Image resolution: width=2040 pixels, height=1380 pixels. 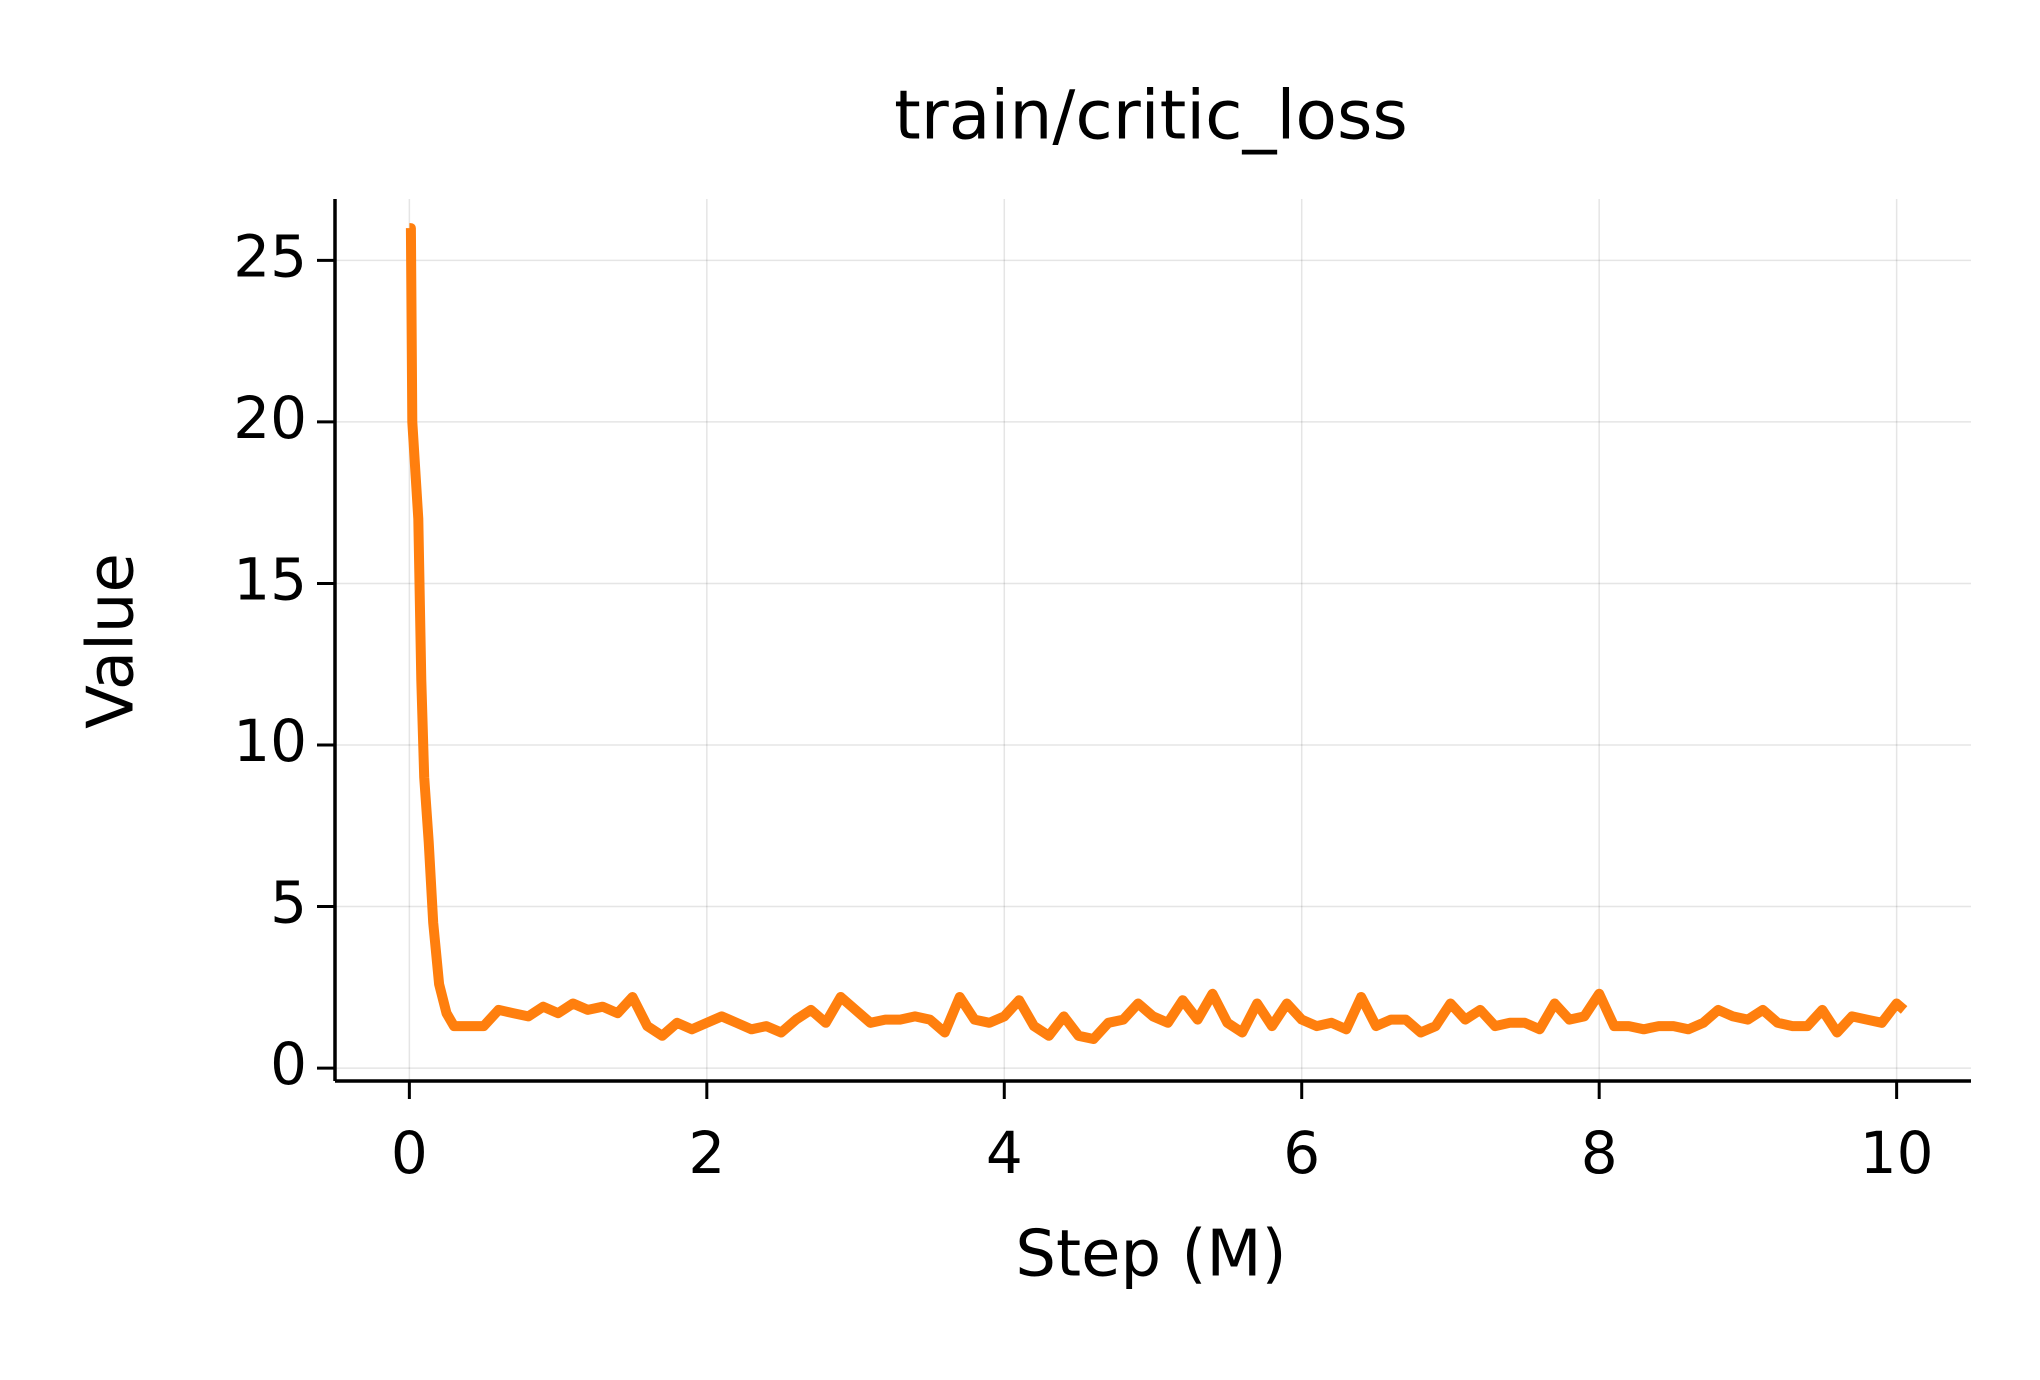 I want to click on x-tick-label: 2, so click(x=706, y=1153).